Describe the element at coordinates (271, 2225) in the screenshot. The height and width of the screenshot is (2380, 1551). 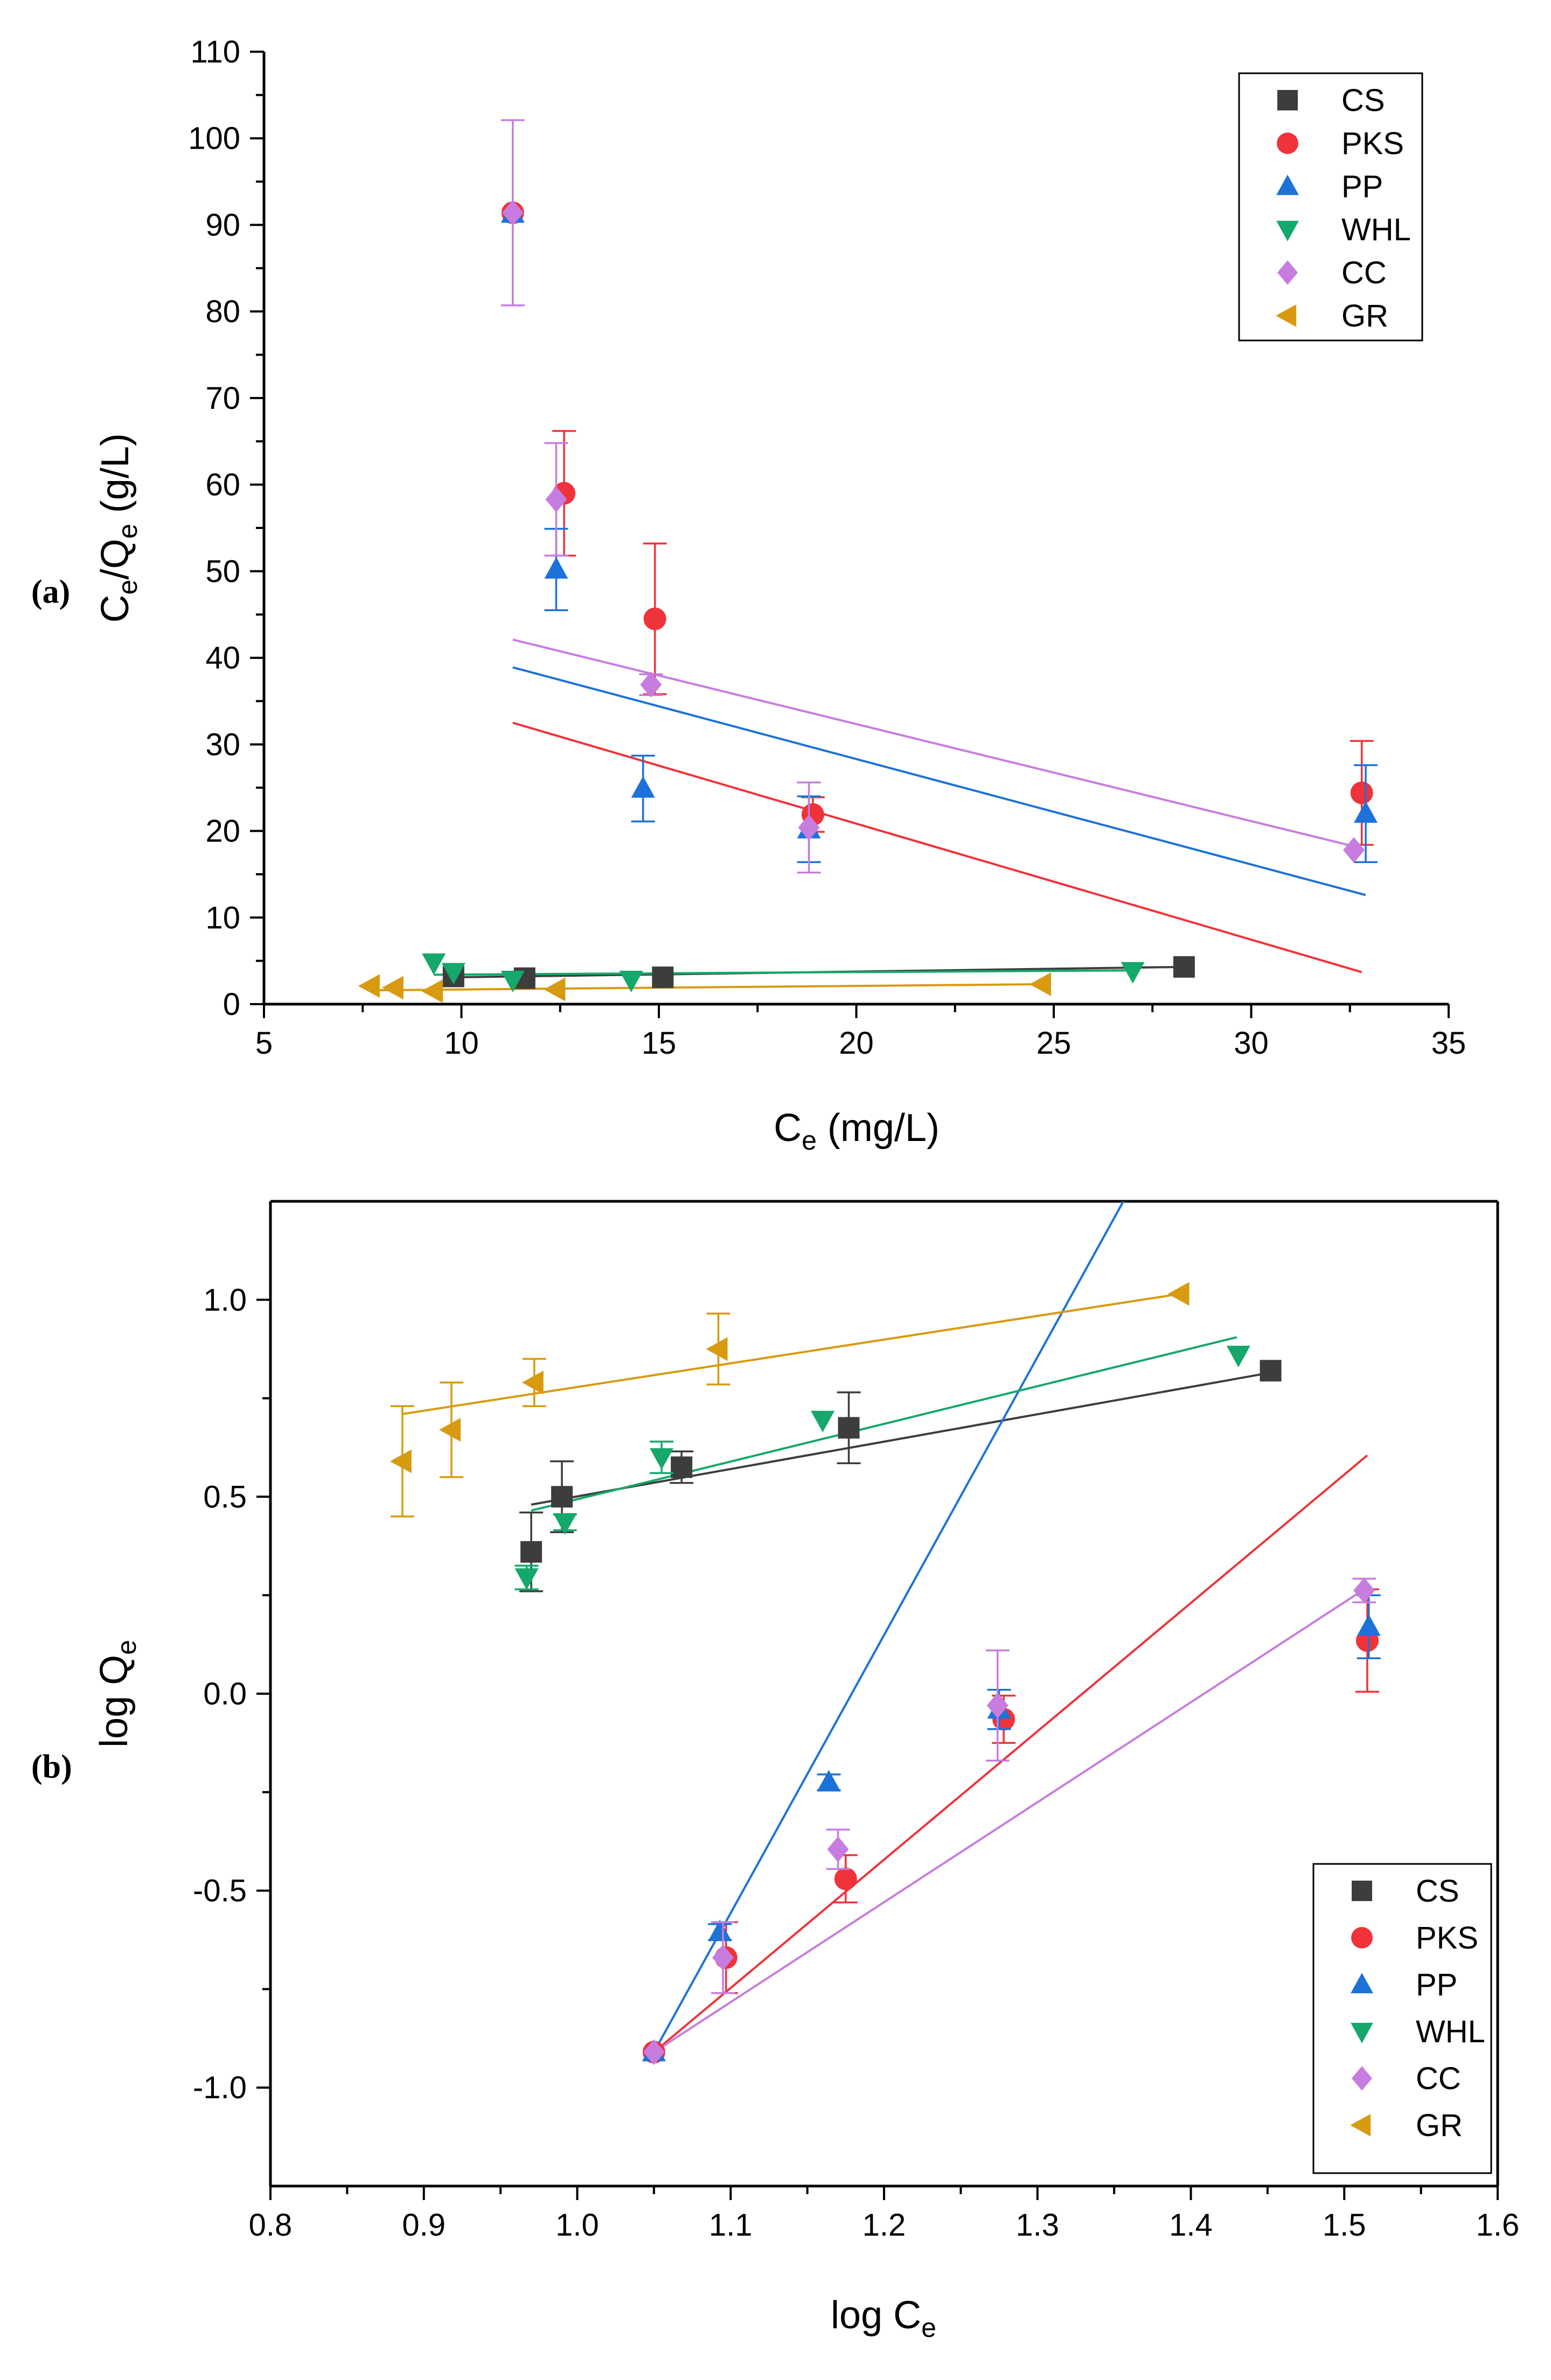
I see `x-tick-label-b: 0.8` at that location.